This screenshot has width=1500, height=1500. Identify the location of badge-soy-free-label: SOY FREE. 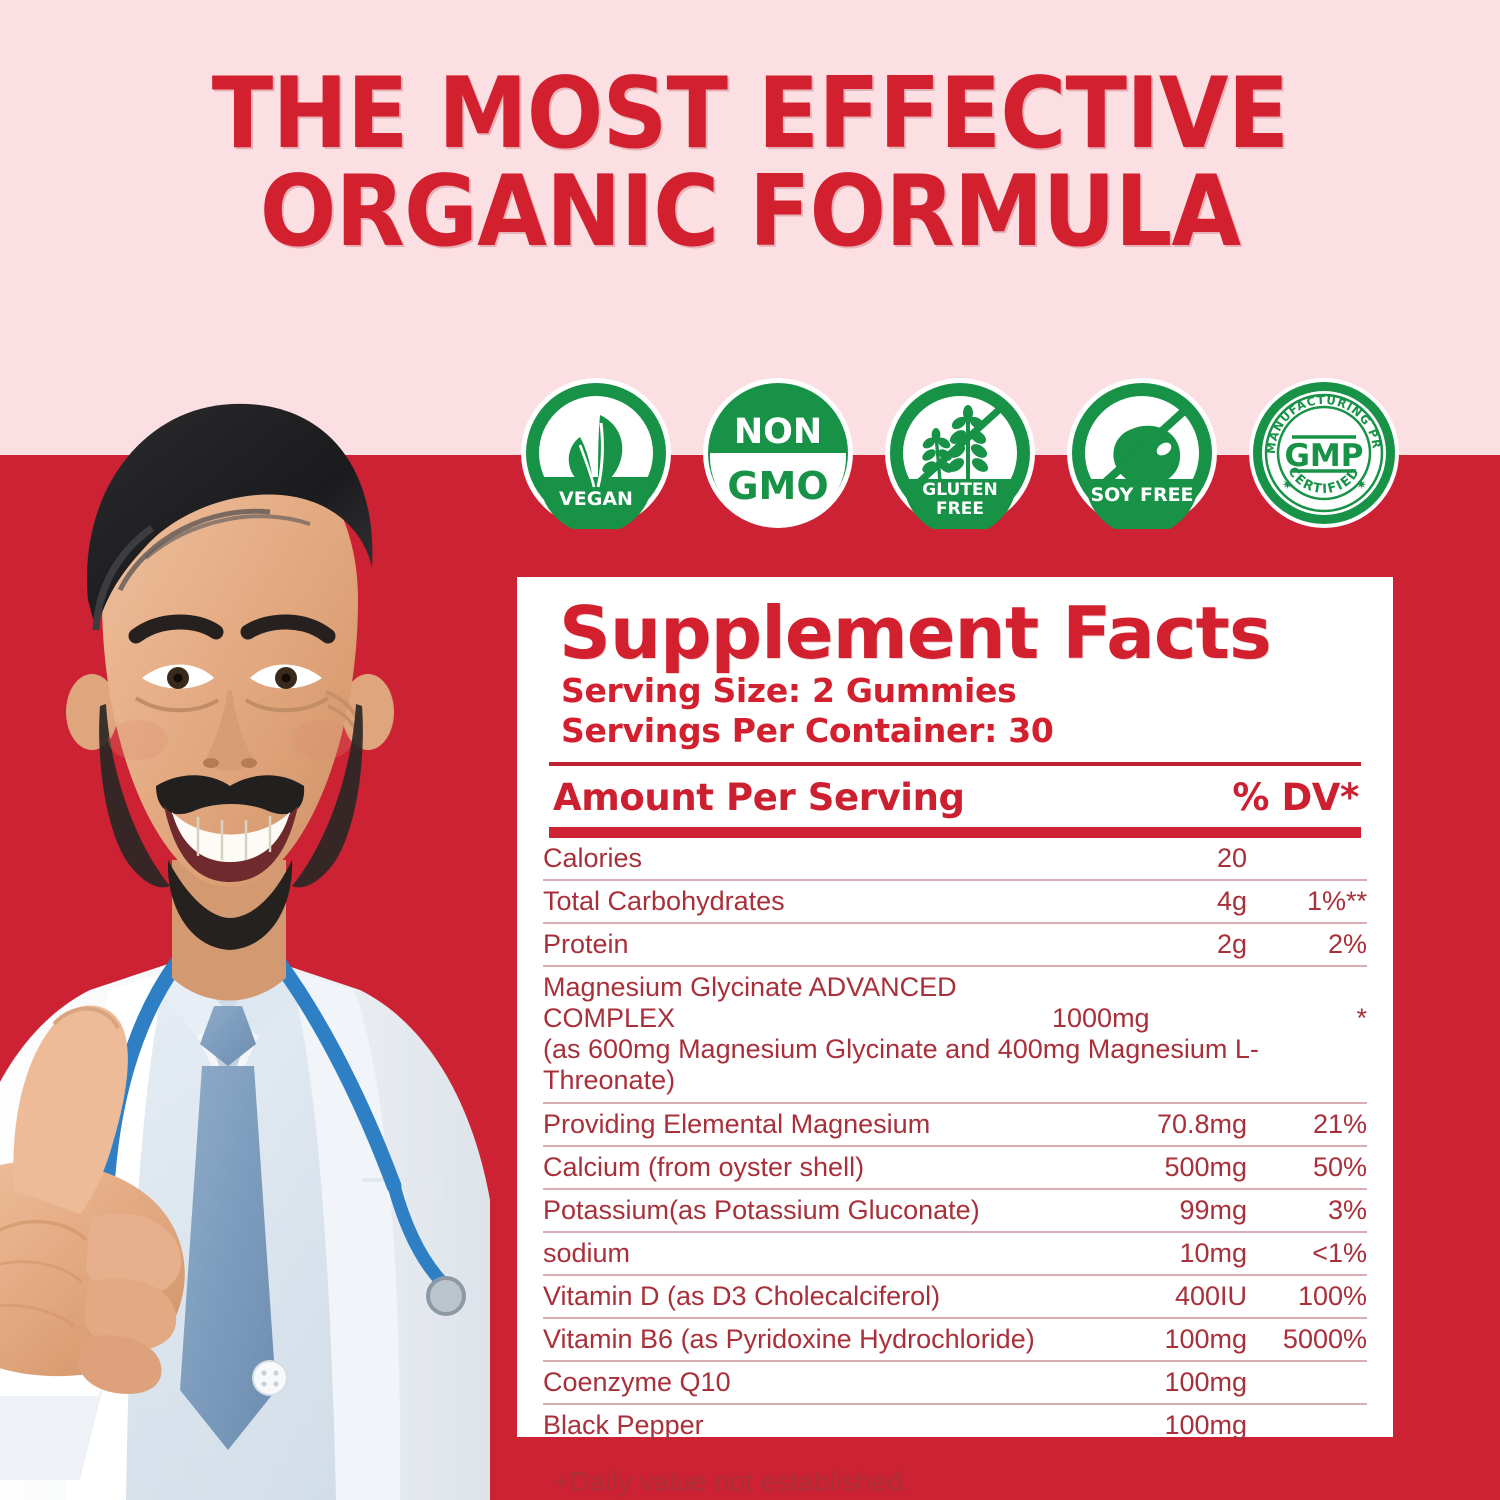
(1141, 495).